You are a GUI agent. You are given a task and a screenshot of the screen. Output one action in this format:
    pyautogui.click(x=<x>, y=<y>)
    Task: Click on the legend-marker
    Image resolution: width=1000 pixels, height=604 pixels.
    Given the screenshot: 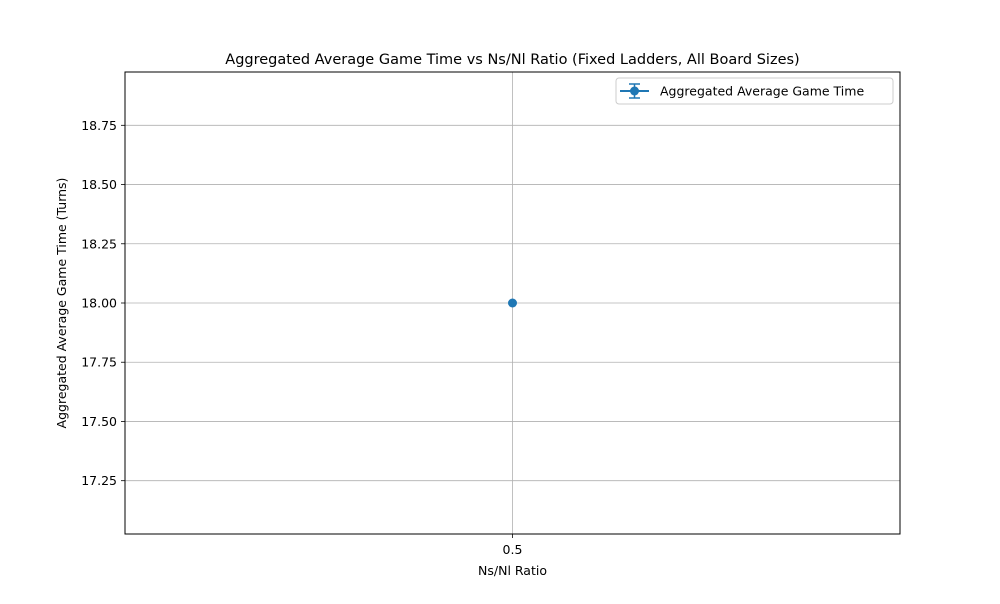 What is the action you would take?
    pyautogui.click(x=634, y=91)
    